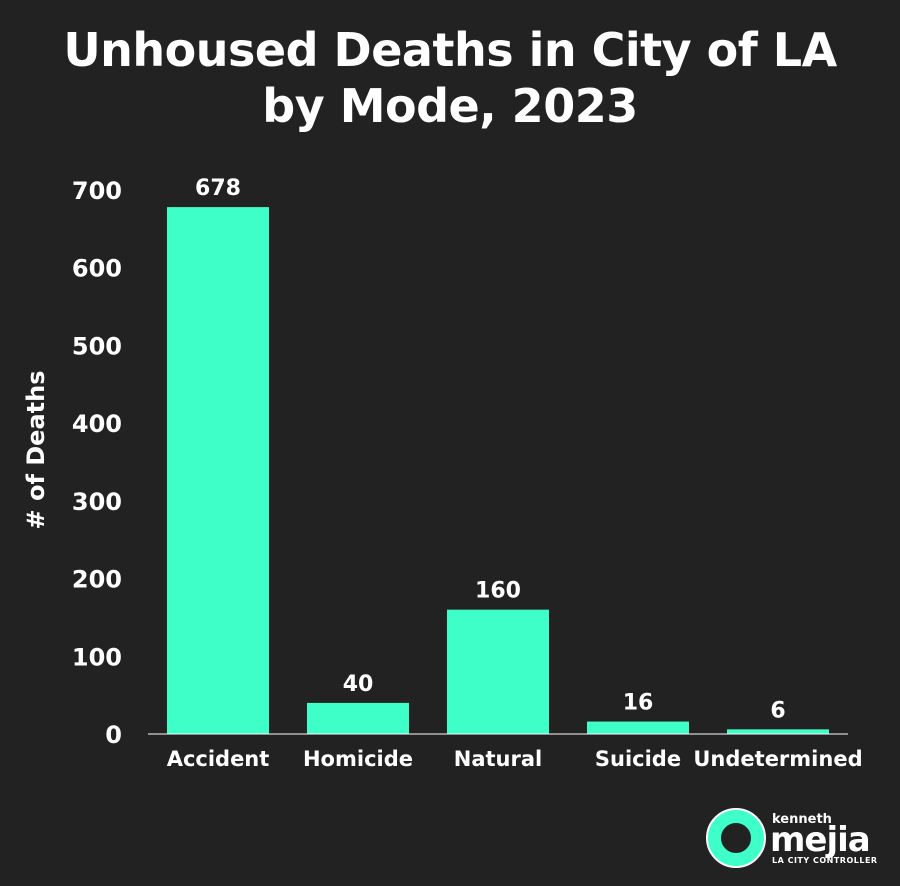 The height and width of the screenshot is (886, 900). I want to click on y-tick-label: 200, so click(97, 580).